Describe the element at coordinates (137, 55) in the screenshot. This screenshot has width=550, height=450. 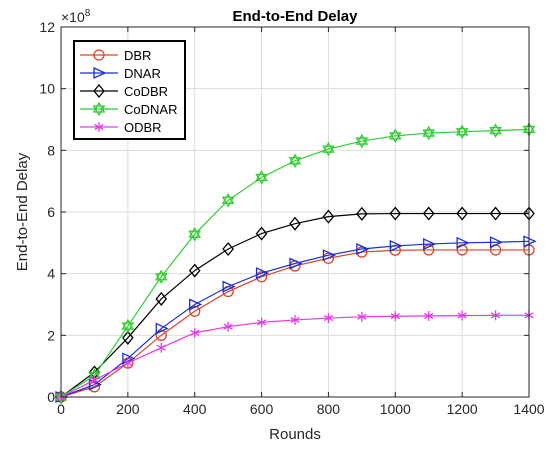
I see `legend-label-dbr: DBR` at that location.